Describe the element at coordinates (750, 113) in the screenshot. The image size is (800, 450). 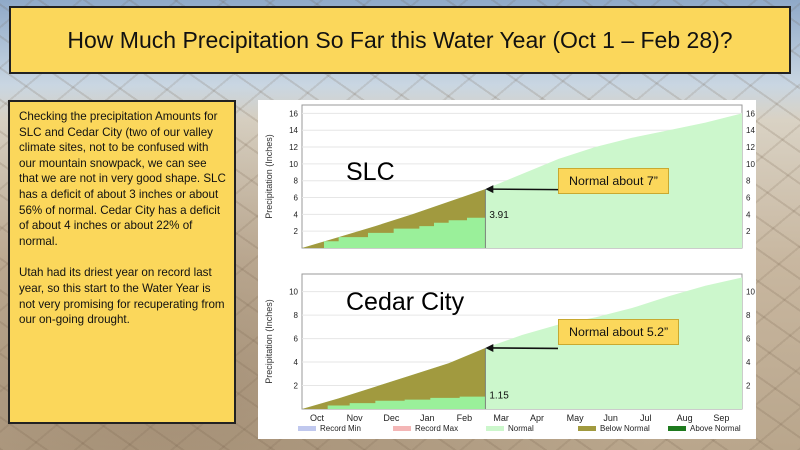
I see `y-tick-label-right: 16` at that location.